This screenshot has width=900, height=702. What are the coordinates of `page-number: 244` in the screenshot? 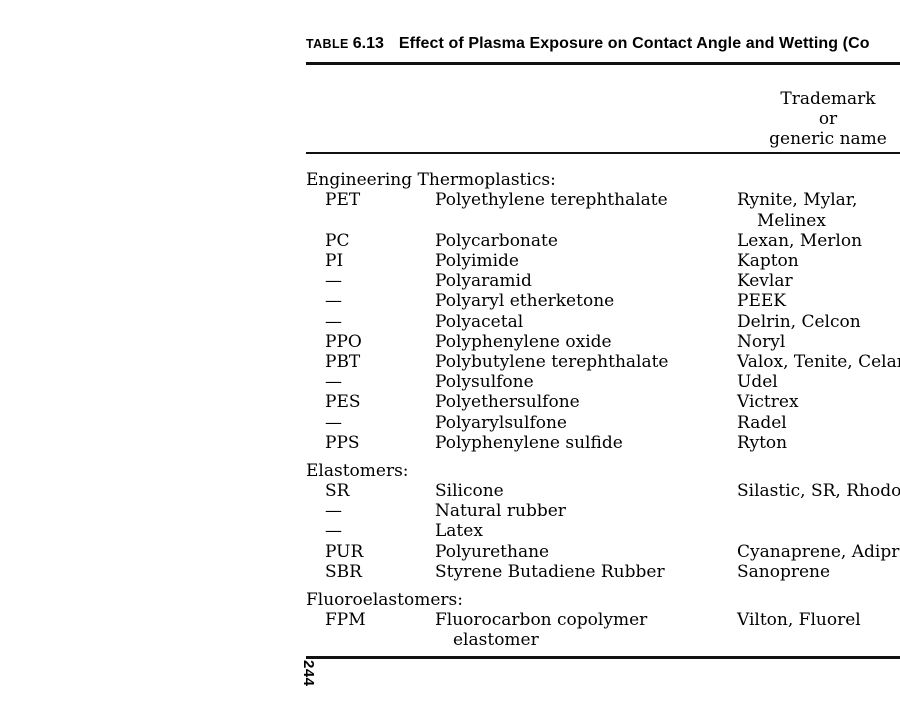 It's located at (308, 673).